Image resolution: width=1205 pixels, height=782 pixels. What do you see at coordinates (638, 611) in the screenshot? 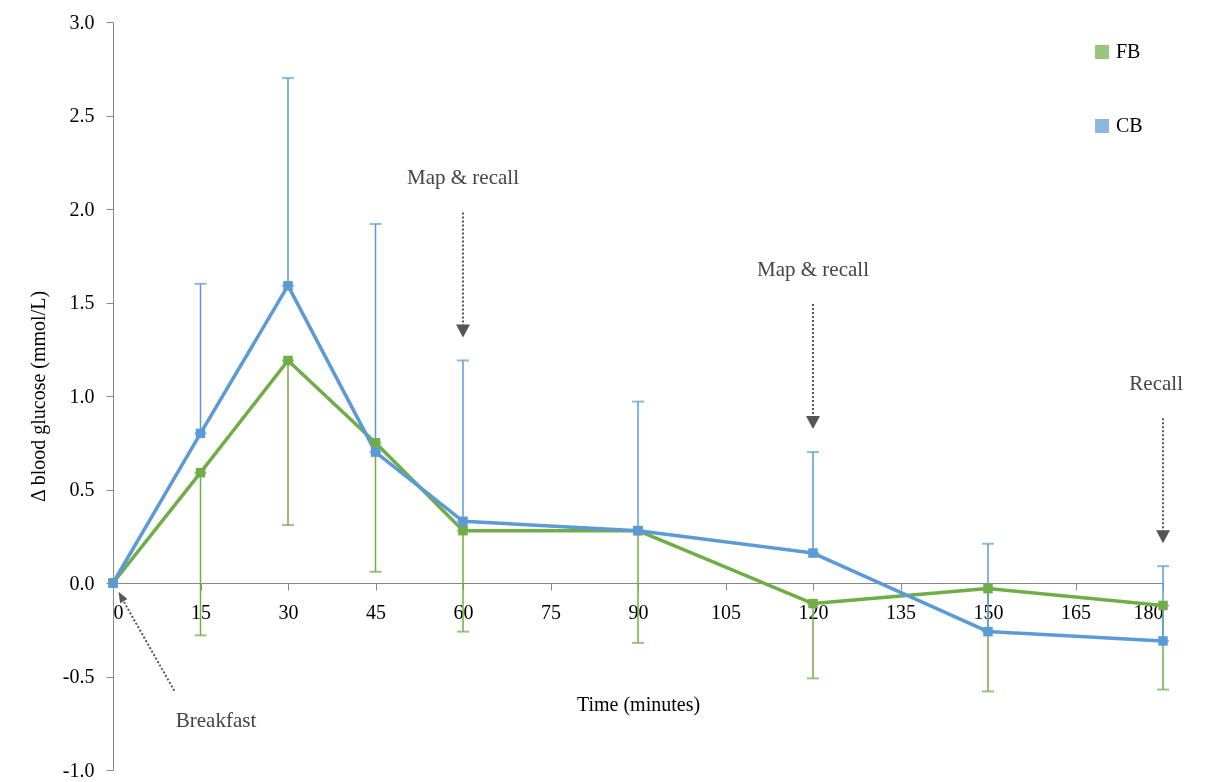
I see `x-tick-label: 90` at bounding box center [638, 611].